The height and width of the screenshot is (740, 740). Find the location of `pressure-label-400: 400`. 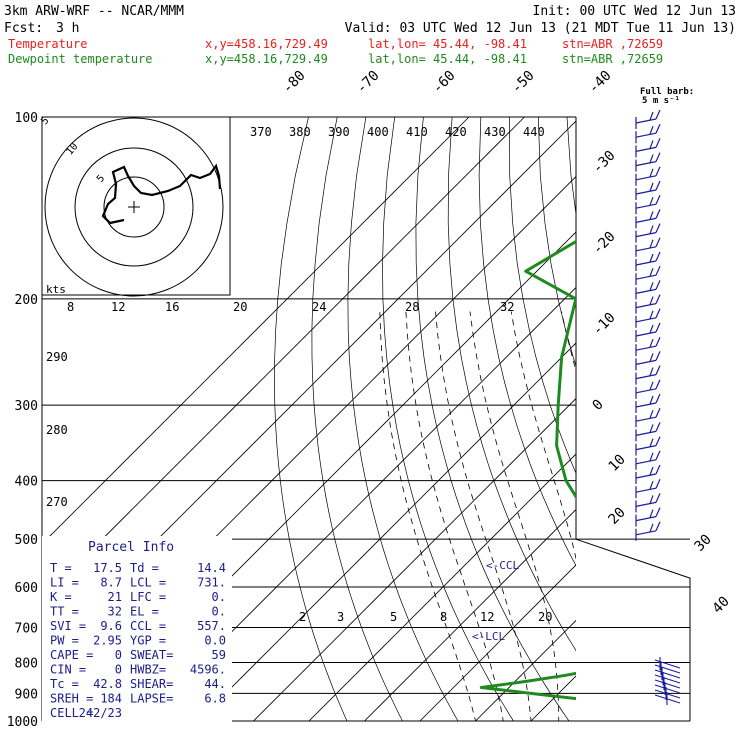

pressure-label-400: 400 is located at coordinates (26, 482).